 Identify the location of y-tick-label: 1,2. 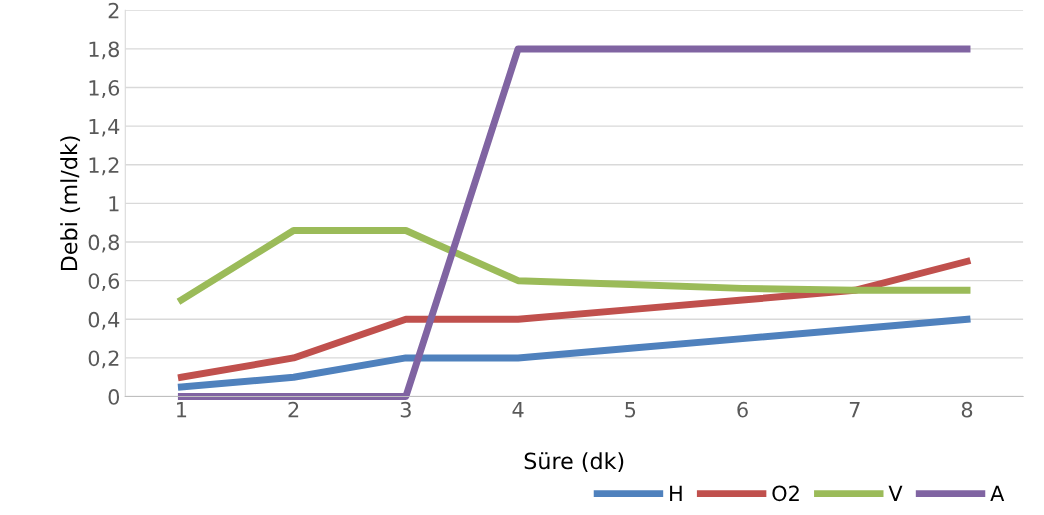
(104, 166).